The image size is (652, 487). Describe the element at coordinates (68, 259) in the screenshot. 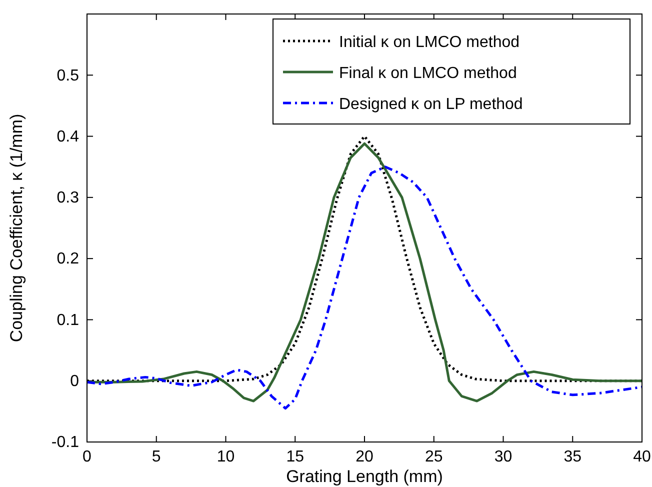

I see `y-tick-label: 0.2` at that location.